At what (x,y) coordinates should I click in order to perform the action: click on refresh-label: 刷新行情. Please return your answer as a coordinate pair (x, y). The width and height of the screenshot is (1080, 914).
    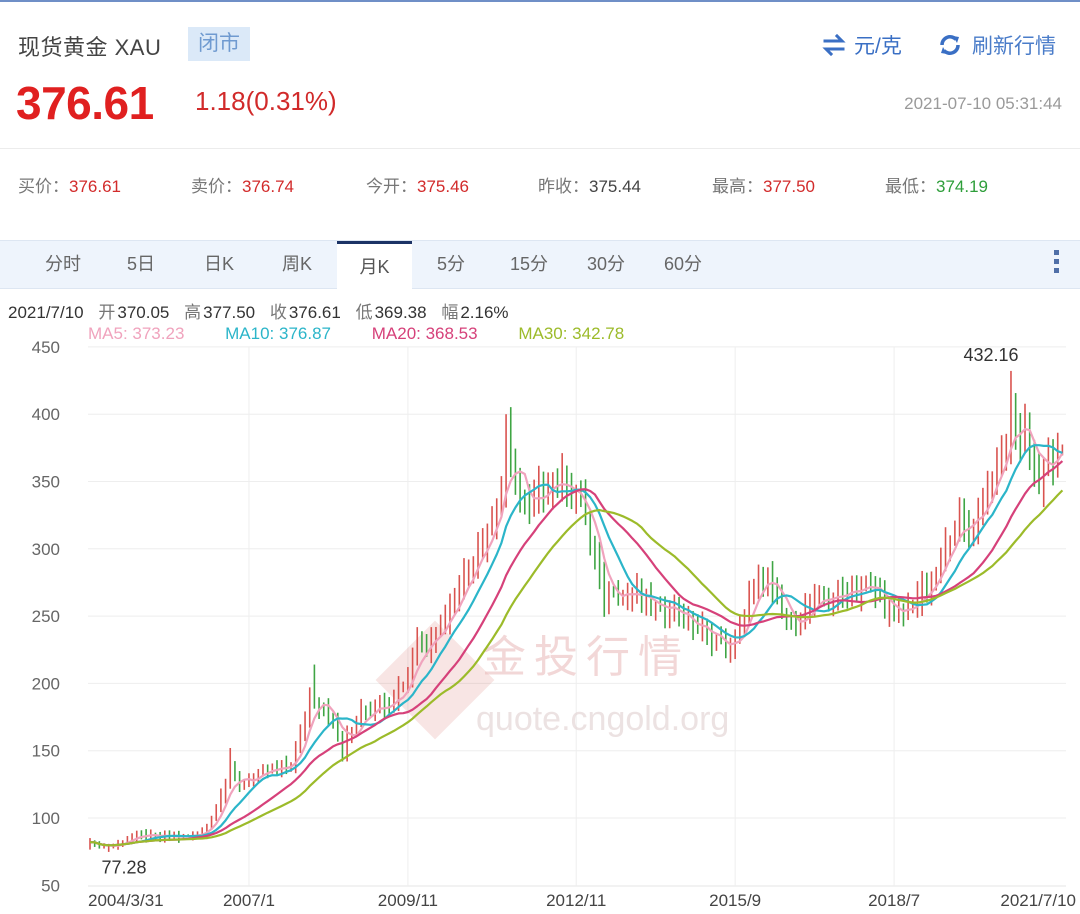
    Looking at the image, I should click on (1014, 46).